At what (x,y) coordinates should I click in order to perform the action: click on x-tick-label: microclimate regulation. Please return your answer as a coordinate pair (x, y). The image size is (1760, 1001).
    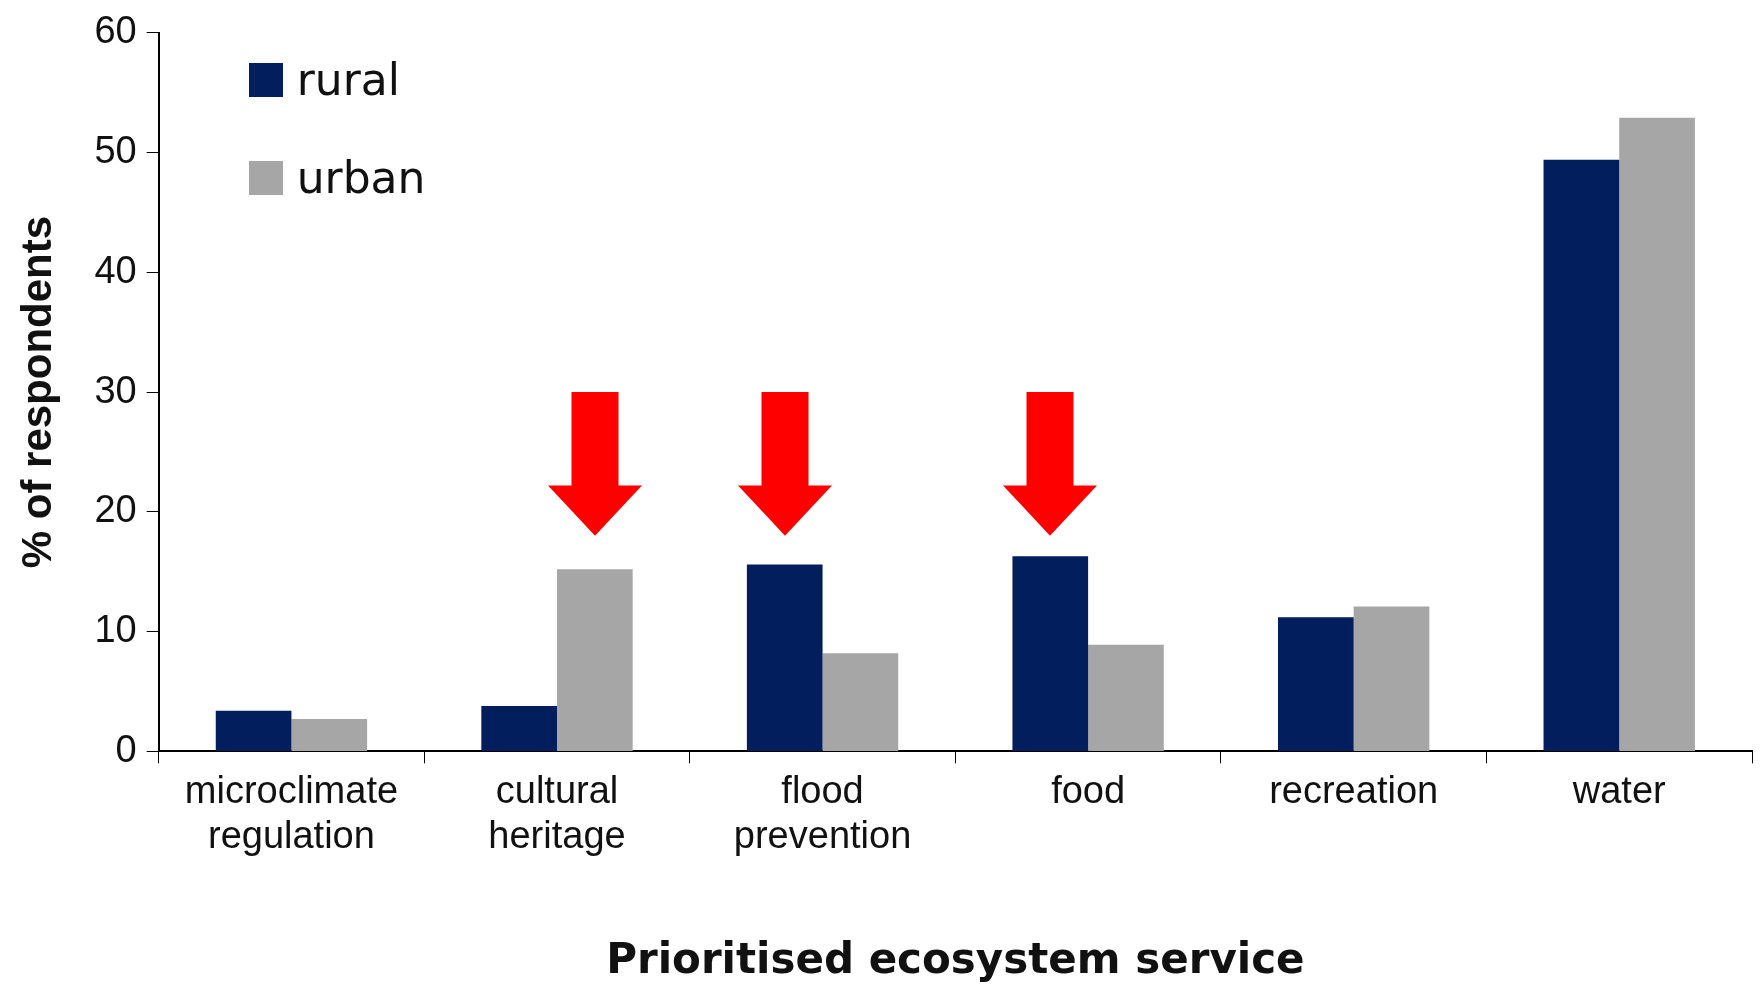
    Looking at the image, I should click on (291, 812).